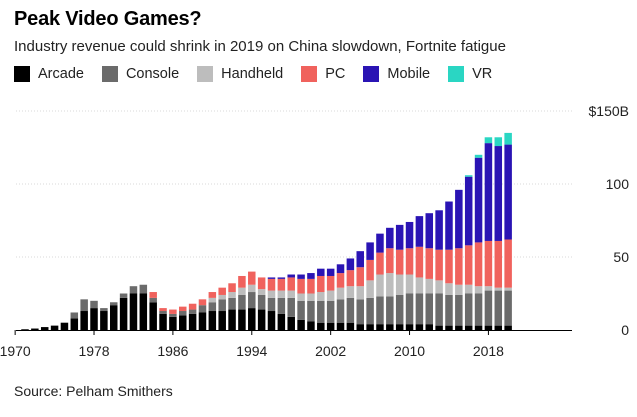  Describe the element at coordinates (409, 235) in the screenshot. I see `bar-mobile-2010` at that location.